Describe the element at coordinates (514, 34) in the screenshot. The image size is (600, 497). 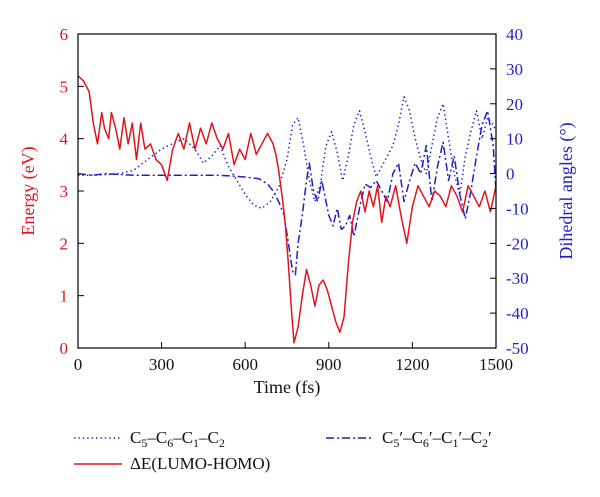
I see `y-right-tick-label: 40` at that location.